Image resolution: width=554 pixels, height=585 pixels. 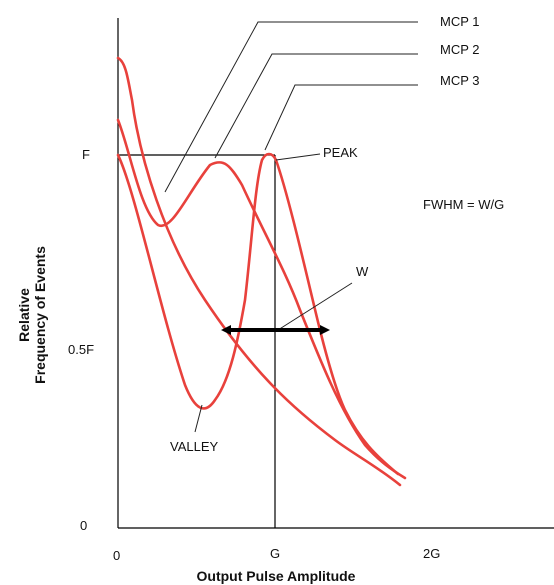 I want to click on label-valley: VALLEY, so click(x=194, y=446).